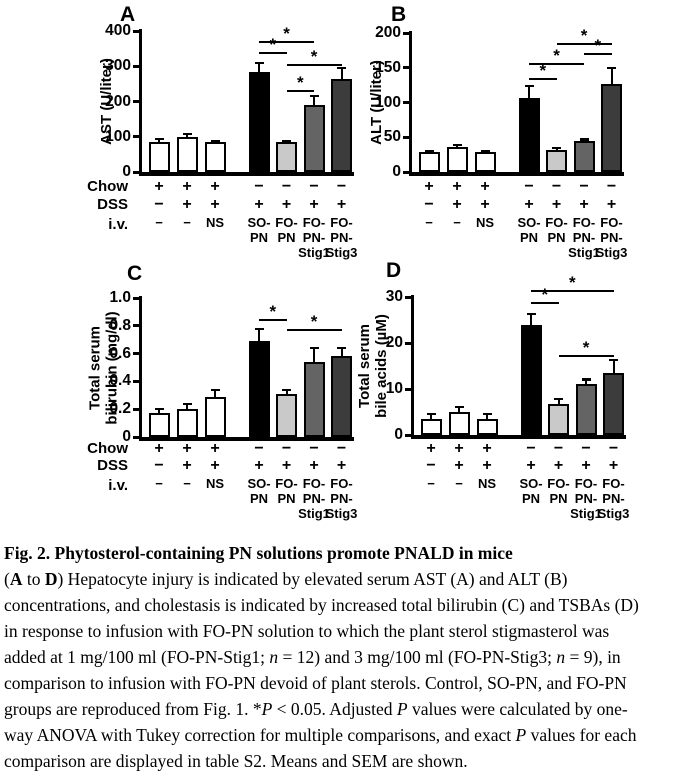 Image resolution: width=700 pixels, height=774 pixels. Describe the element at coordinates (128, 14) in the screenshot. I see `panel-letter: A` at that location.